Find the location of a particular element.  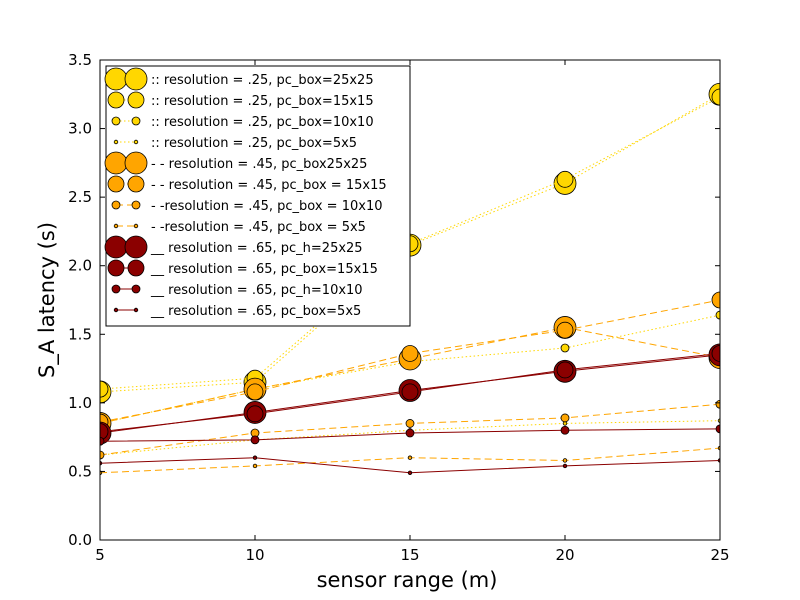

legend-entry: - -resolution = .45, pc_box = 5x5 is located at coordinates (239, 227).